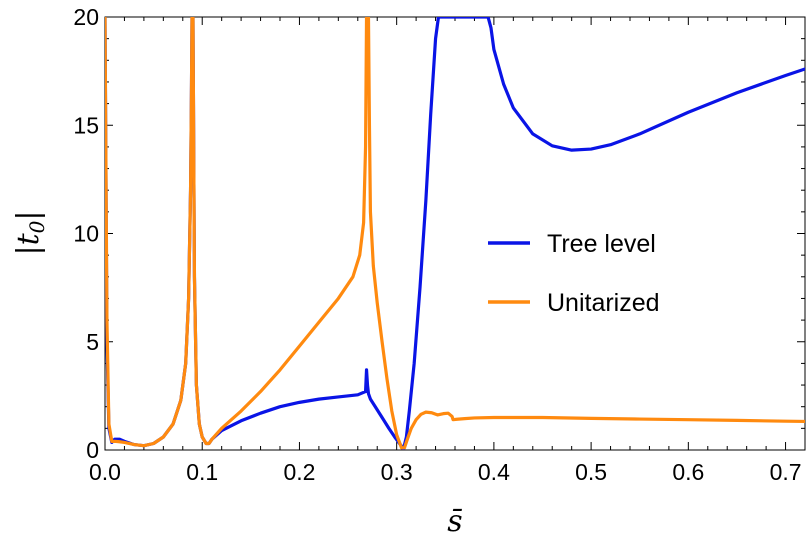 The height and width of the screenshot is (544, 811). What do you see at coordinates (445, 472) in the screenshot?
I see `x-tick-labels: 0.0 0.1 0.2 0.3 0.4 0.5 0.6 0.7` at bounding box center [445, 472].